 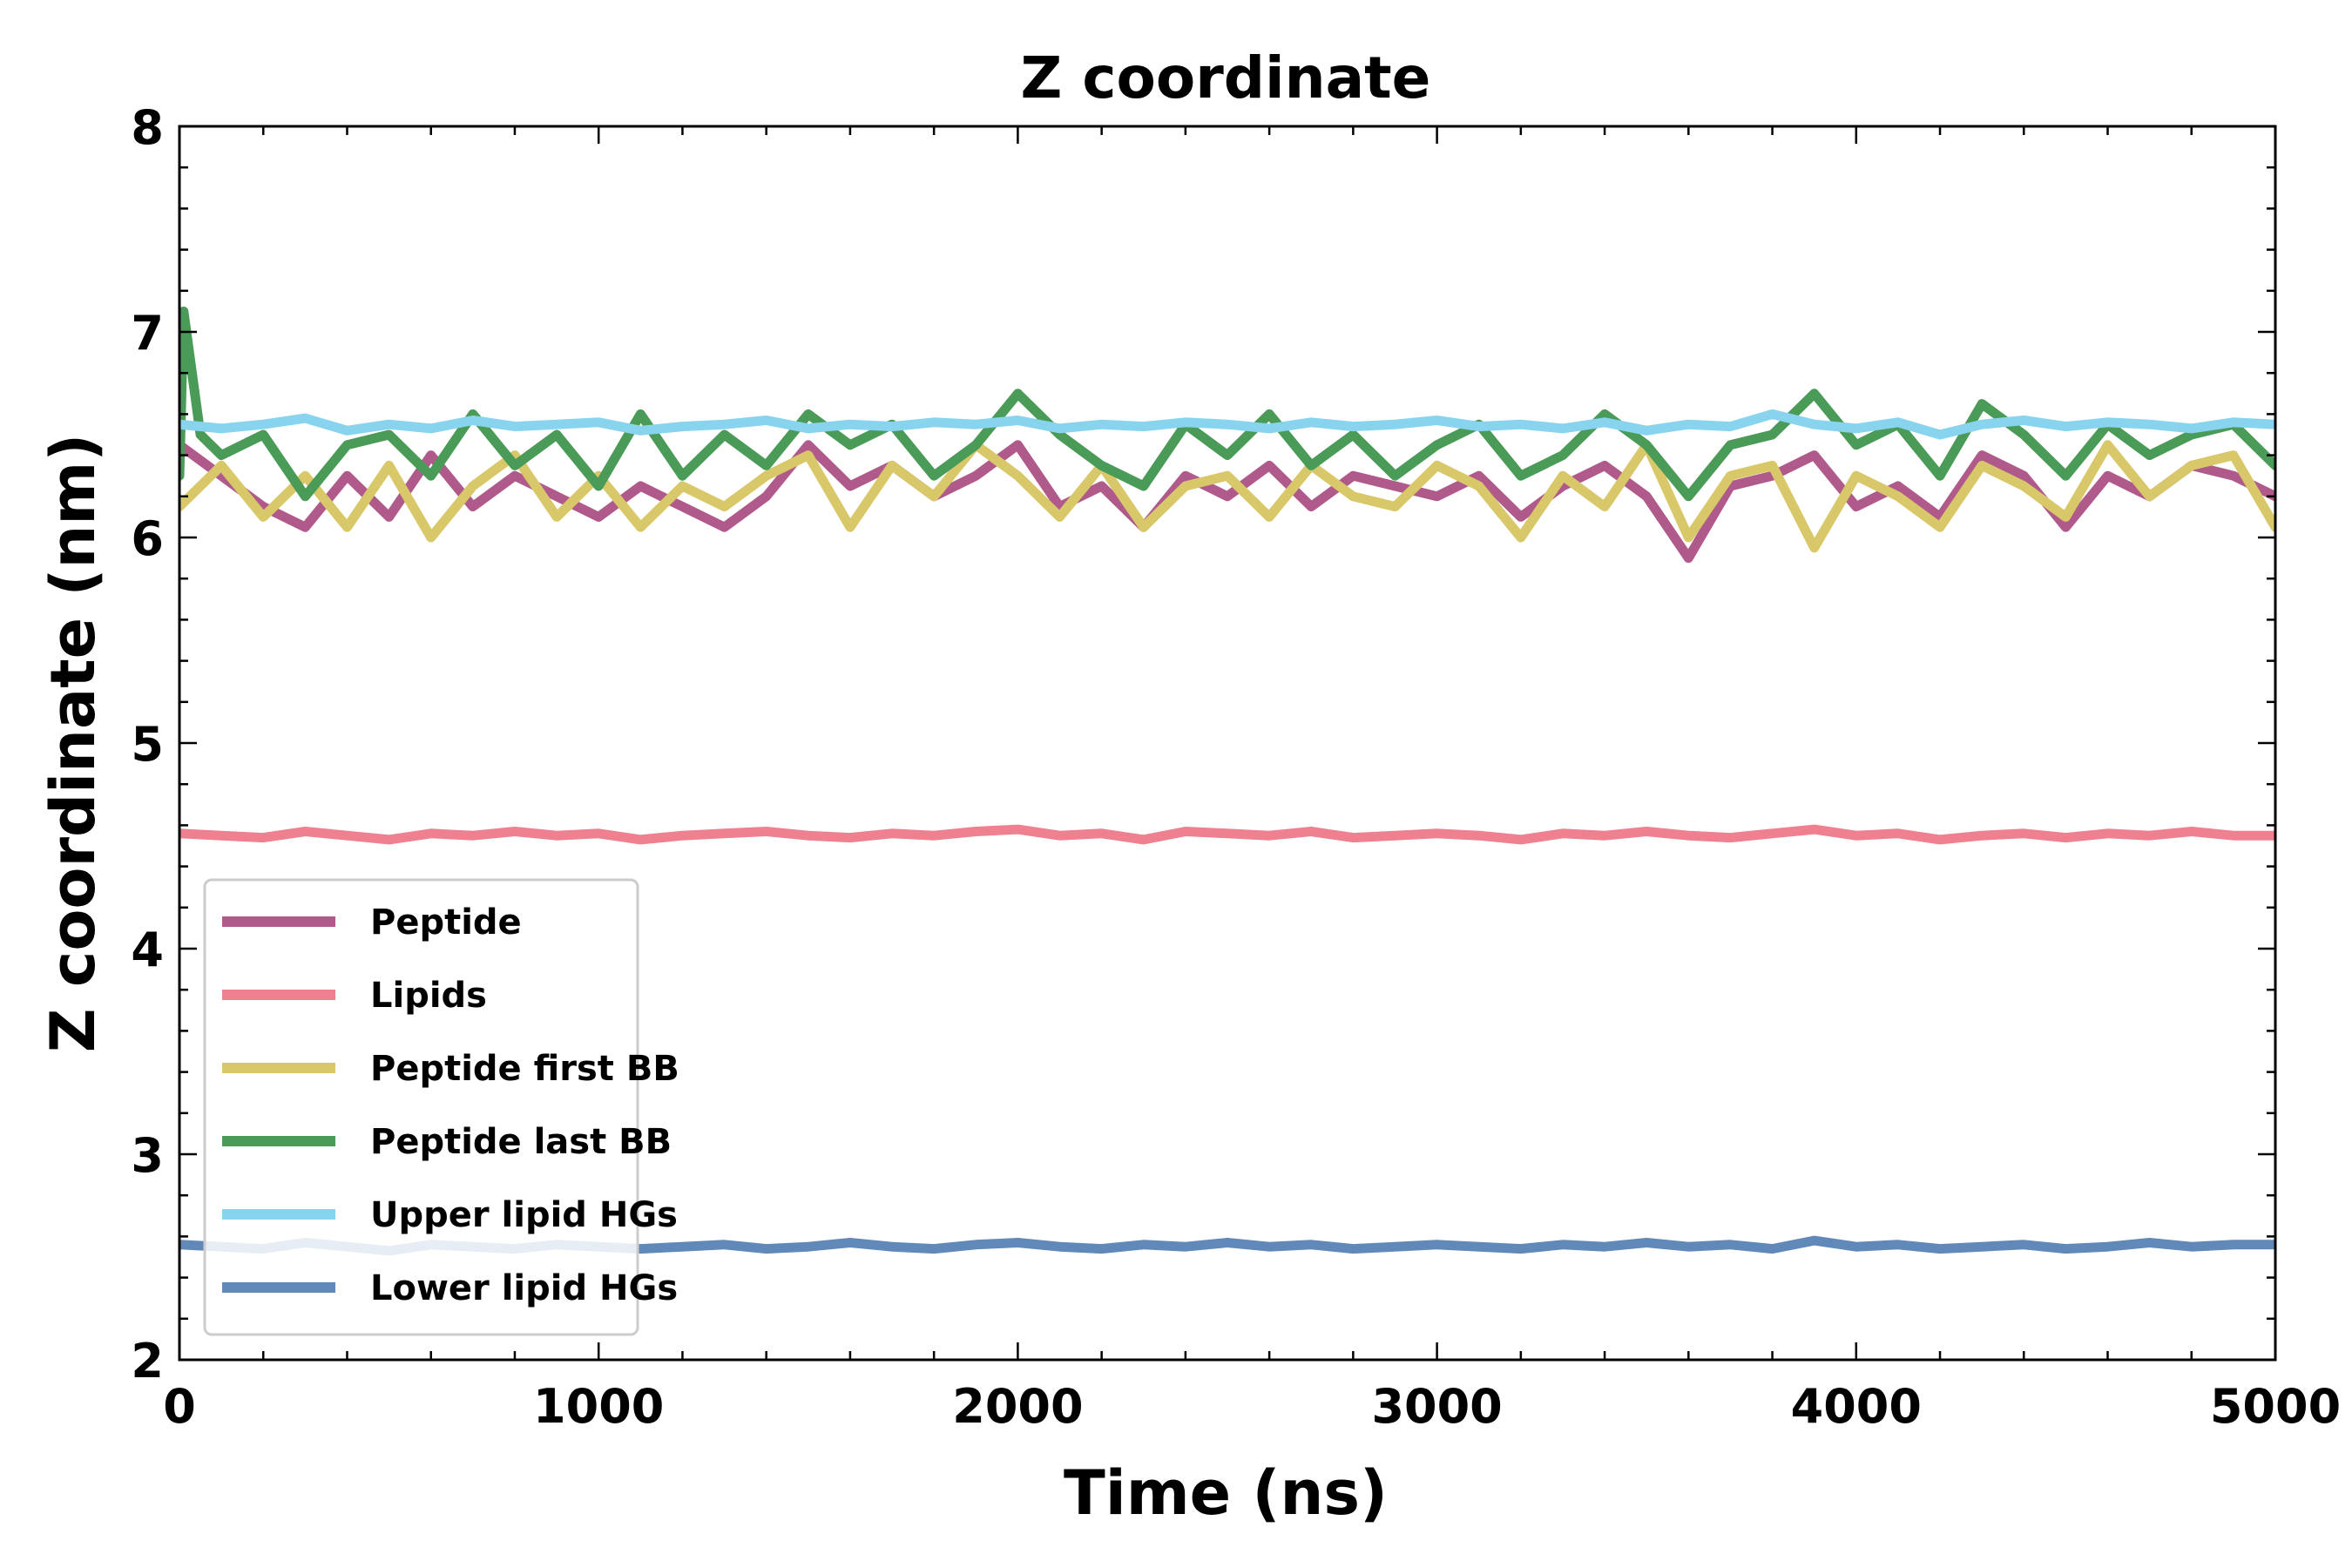 I want to click on x-tick-label: 2000, so click(x=1017, y=1407).